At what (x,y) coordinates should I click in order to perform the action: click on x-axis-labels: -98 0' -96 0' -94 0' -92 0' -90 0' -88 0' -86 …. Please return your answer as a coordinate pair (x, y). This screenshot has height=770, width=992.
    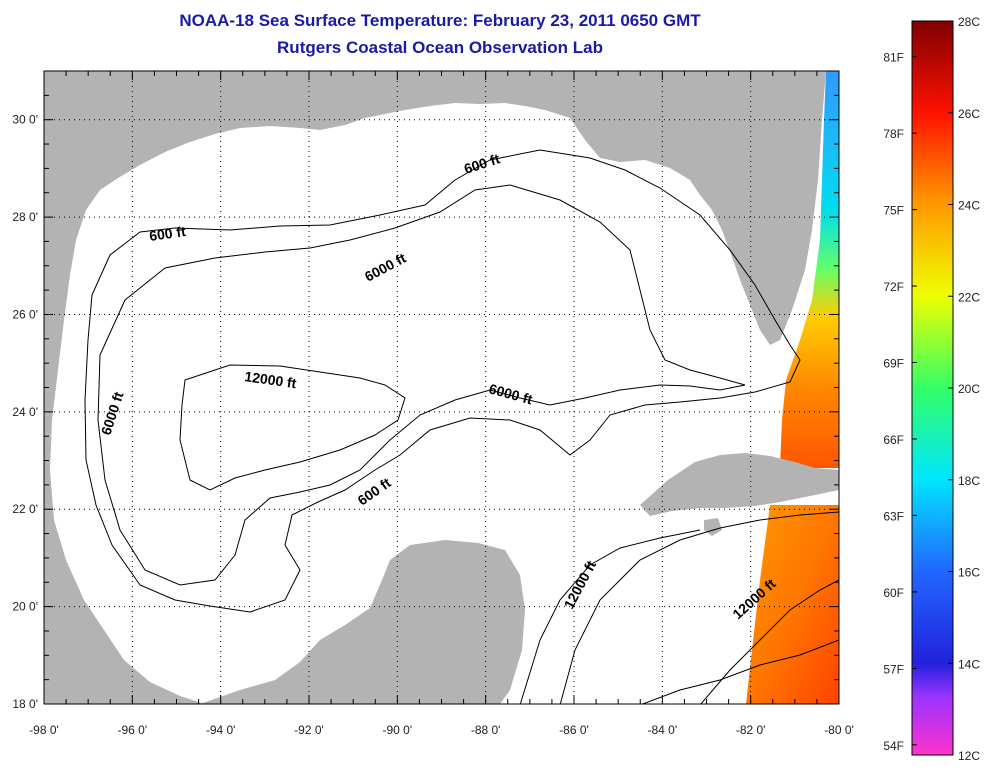
    Looking at the image, I should click on (441, 730).